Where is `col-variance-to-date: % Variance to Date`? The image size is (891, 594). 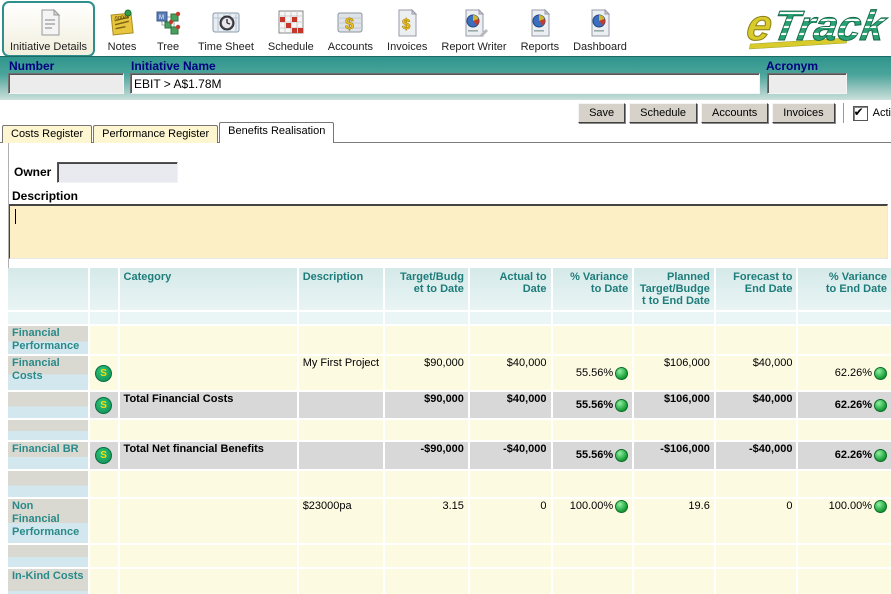 col-variance-to-date: % Variance to Date is located at coordinates (594, 289).